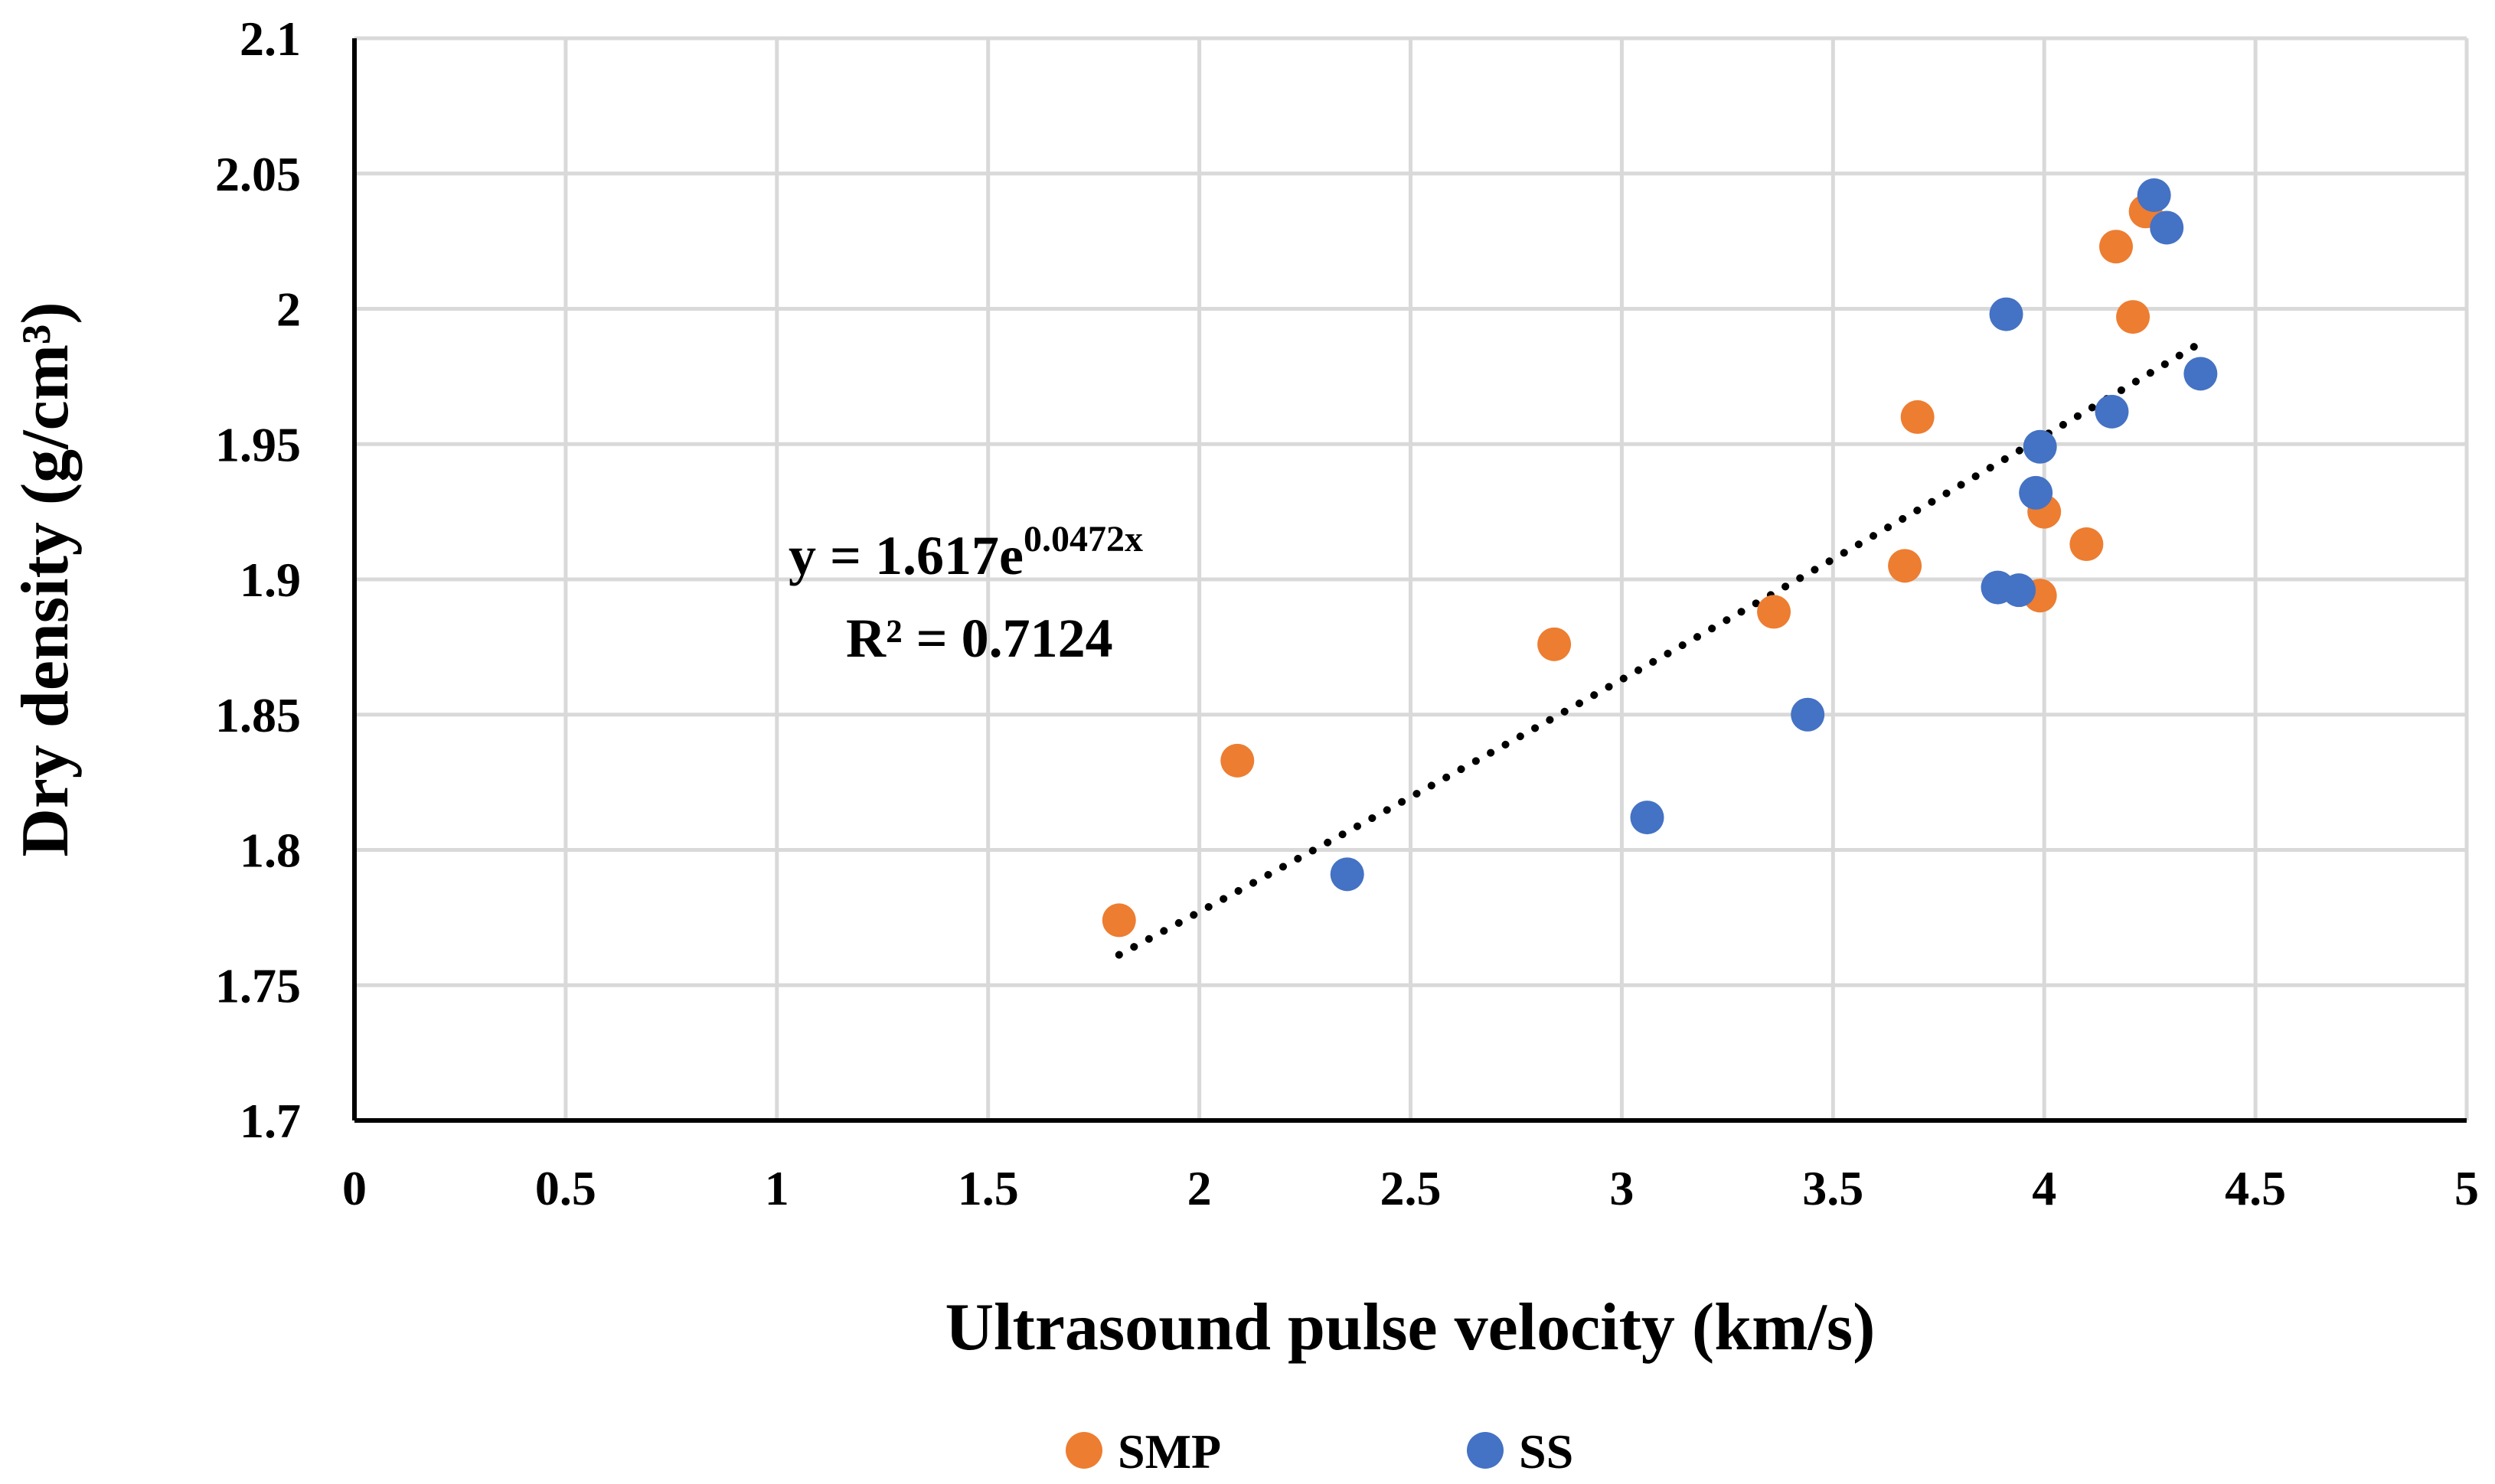  What do you see at coordinates (270, 1121) in the screenshot?
I see `y-tick-label: 1.7` at bounding box center [270, 1121].